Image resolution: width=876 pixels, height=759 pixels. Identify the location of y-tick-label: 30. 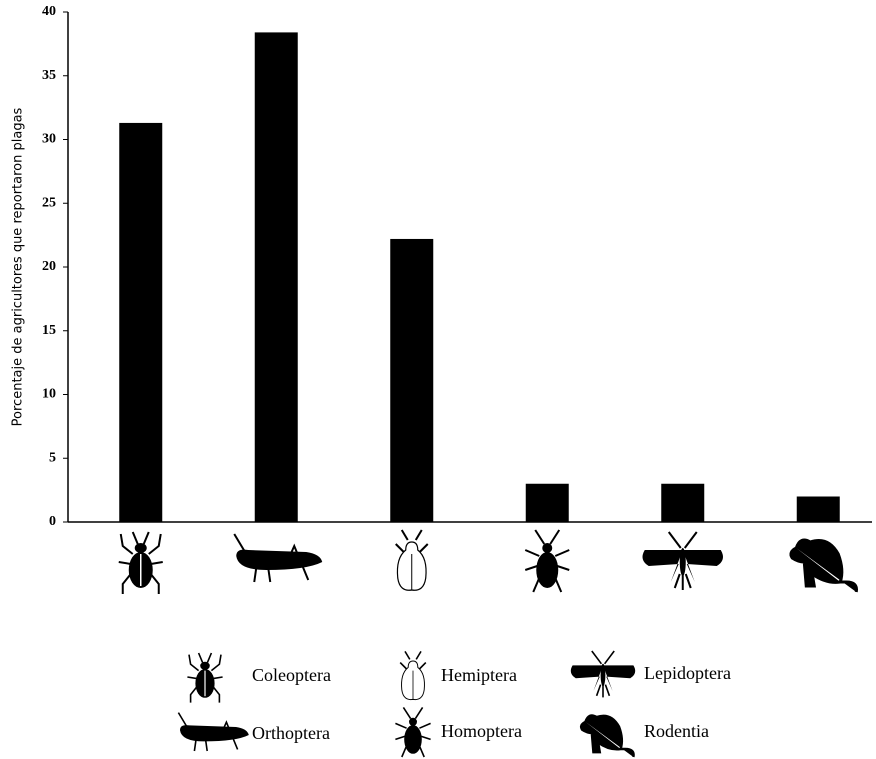
(49, 139).